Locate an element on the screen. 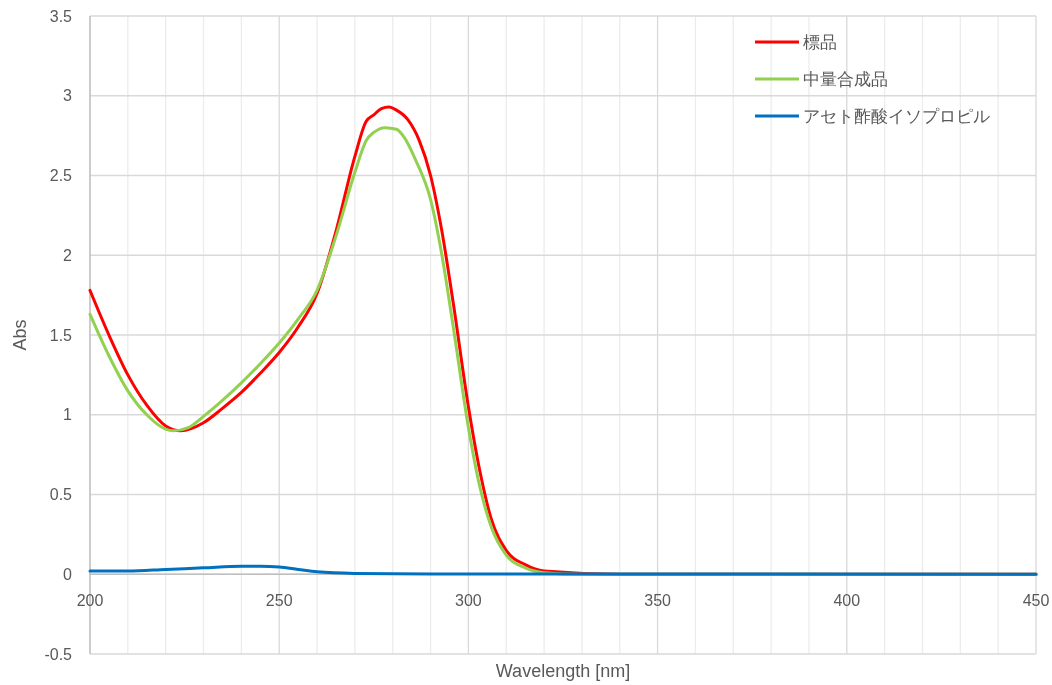  y-tick-label: 2 is located at coordinates (68, 255).